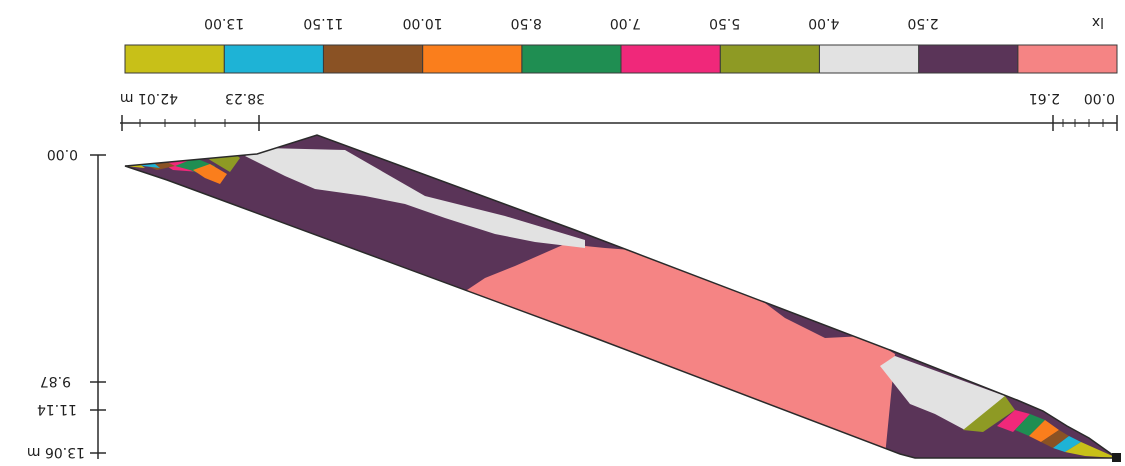  Describe the element at coordinates (1013, 421) in the screenshot. I see `zone-7-00-left` at that location.